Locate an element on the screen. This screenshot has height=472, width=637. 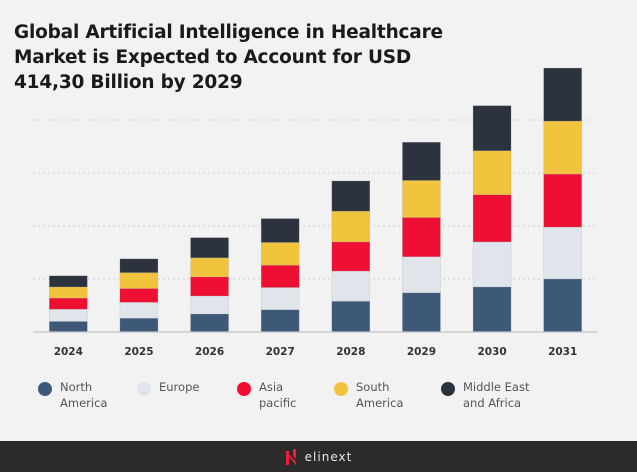
bar-segment-north-america-2028 is located at coordinates (351, 316).